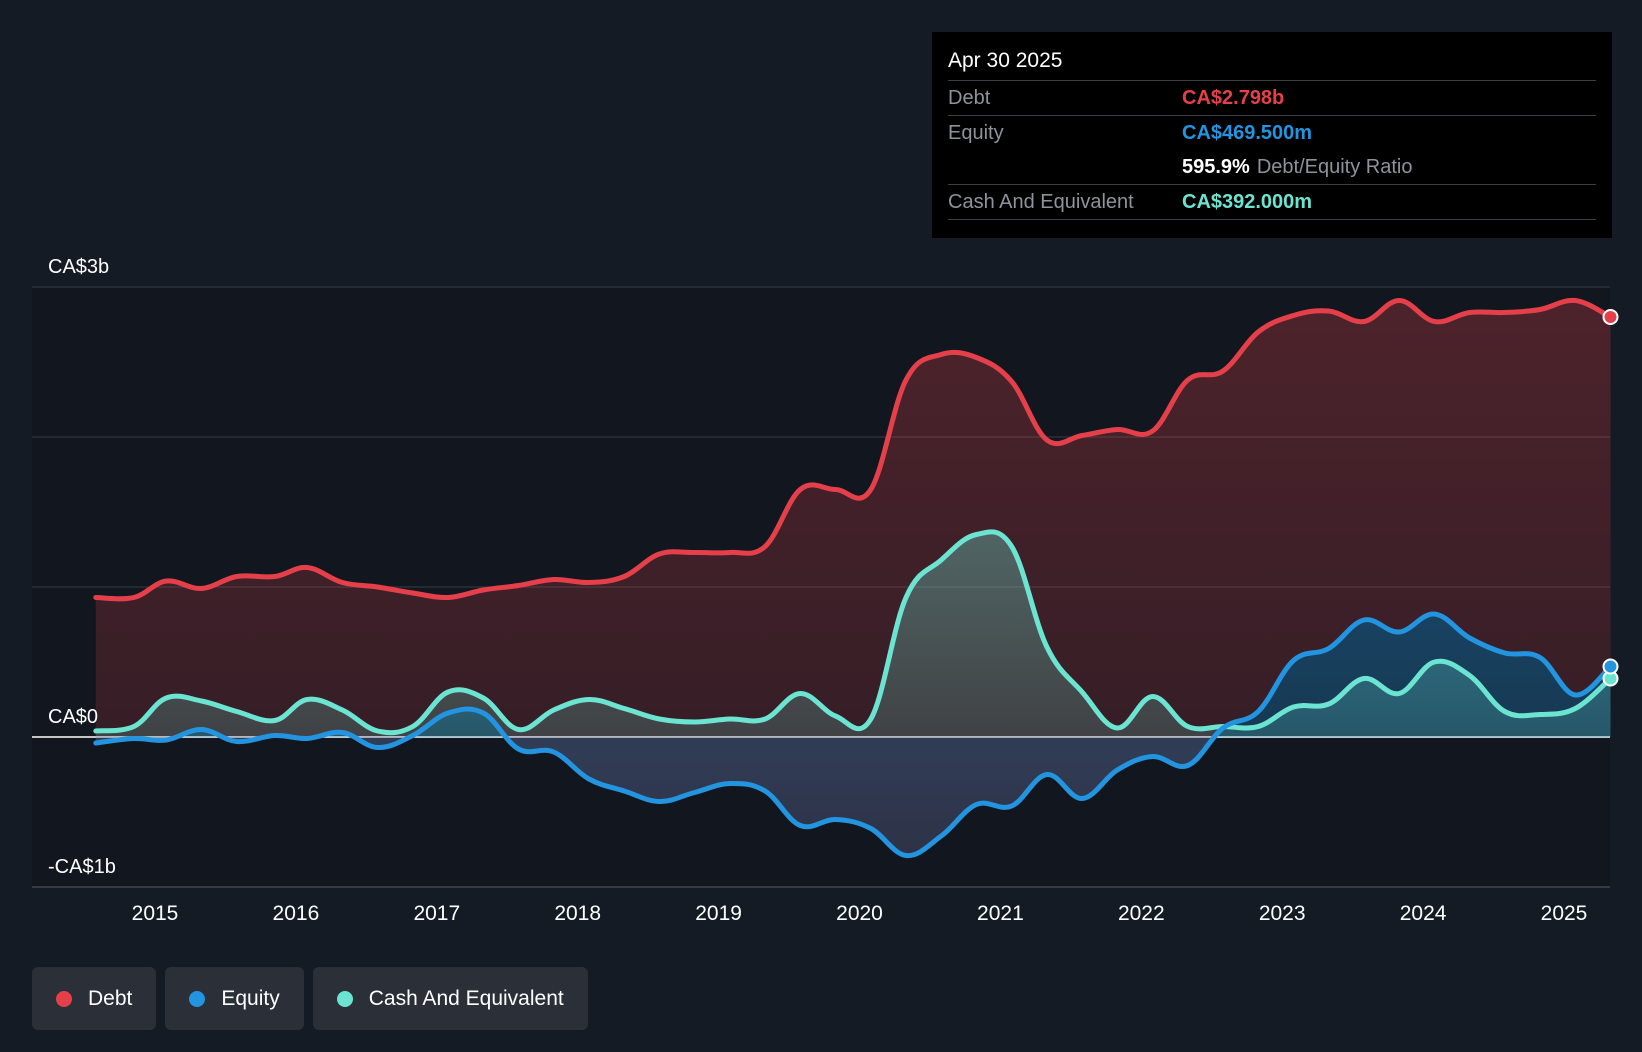  I want to click on chart-legend: Debt Equity Cash And Equivalent, so click(310, 998).